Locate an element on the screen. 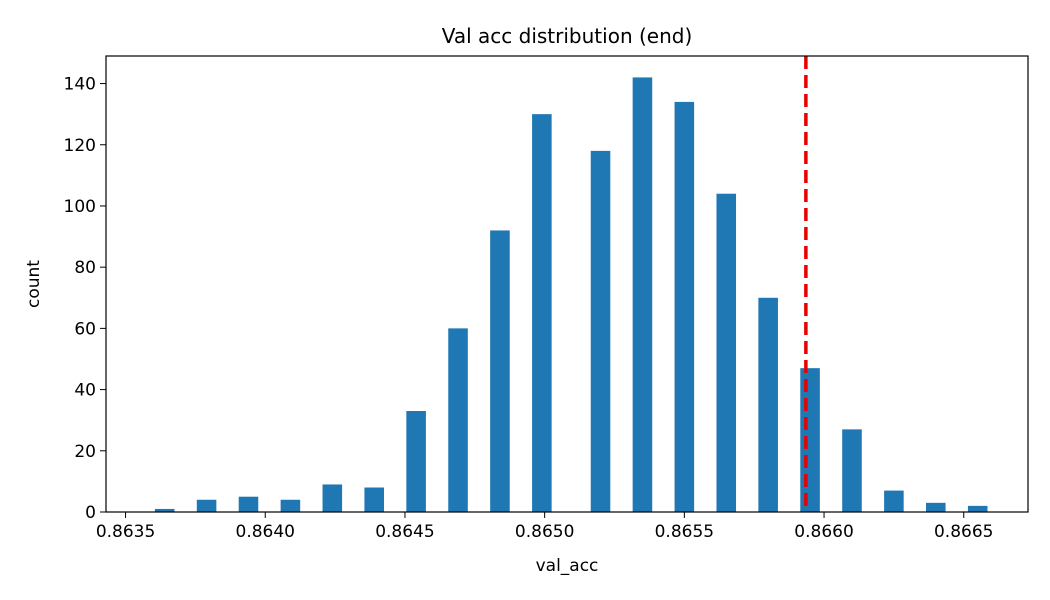 The height and width of the screenshot is (600, 1050). y-tick-label: 120 is located at coordinates (80, 146).